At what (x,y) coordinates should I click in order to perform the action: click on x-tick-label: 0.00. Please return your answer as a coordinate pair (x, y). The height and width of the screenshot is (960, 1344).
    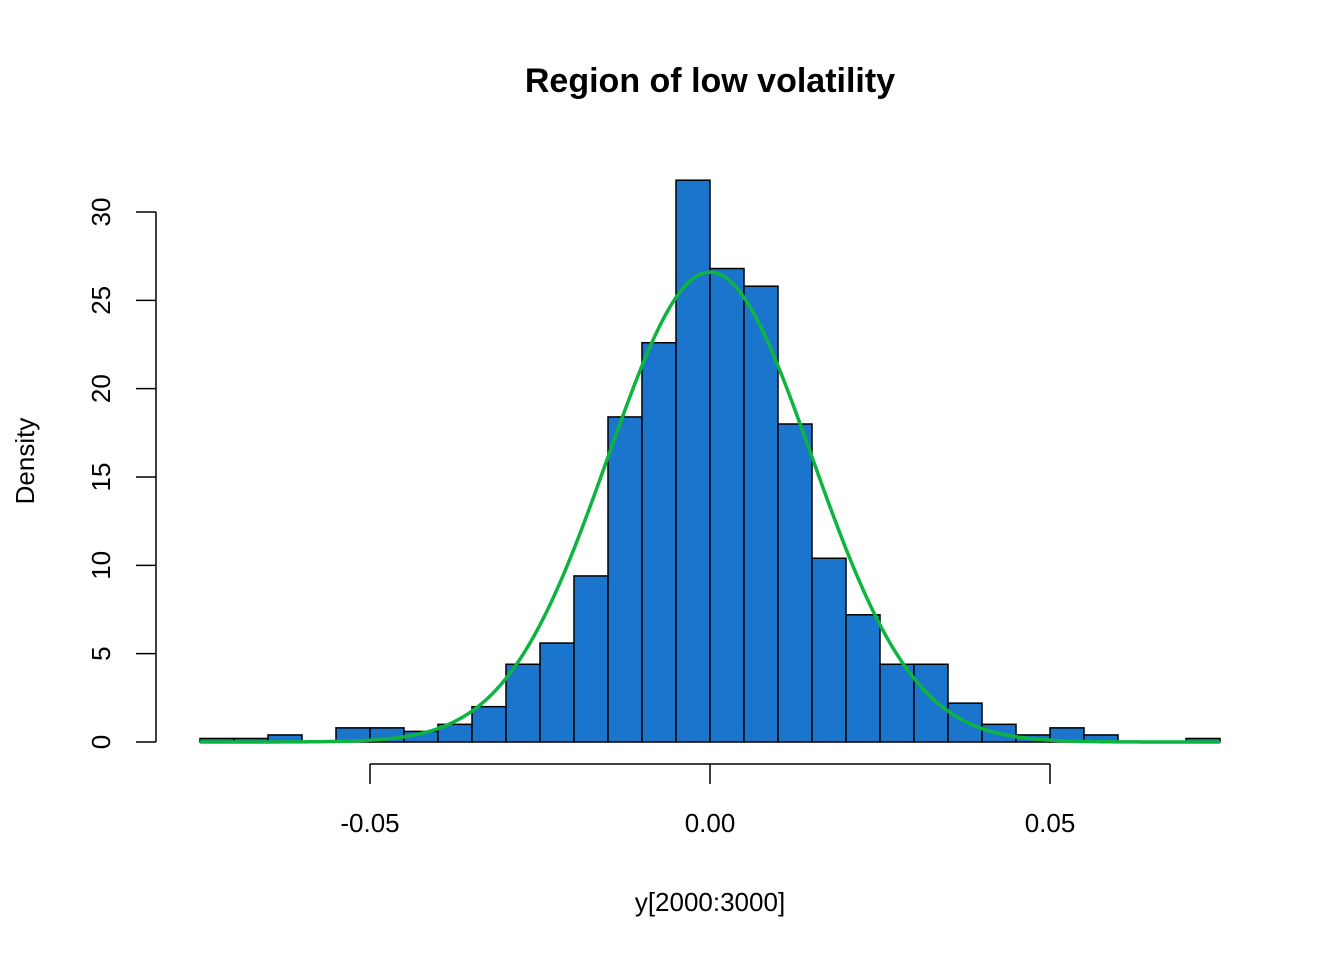
    Looking at the image, I should click on (710, 823).